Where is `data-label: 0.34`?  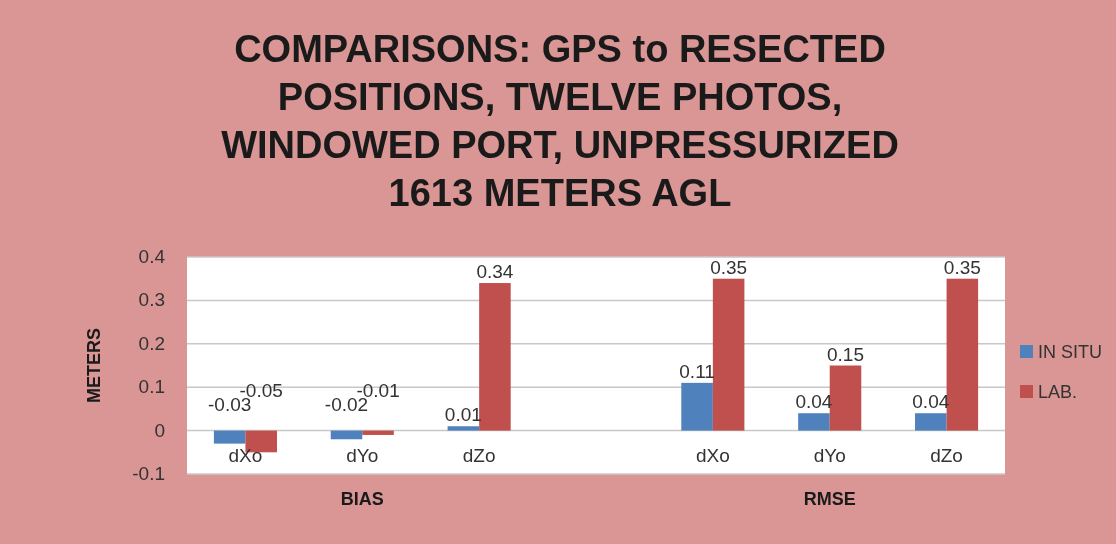 data-label: 0.34 is located at coordinates (495, 272).